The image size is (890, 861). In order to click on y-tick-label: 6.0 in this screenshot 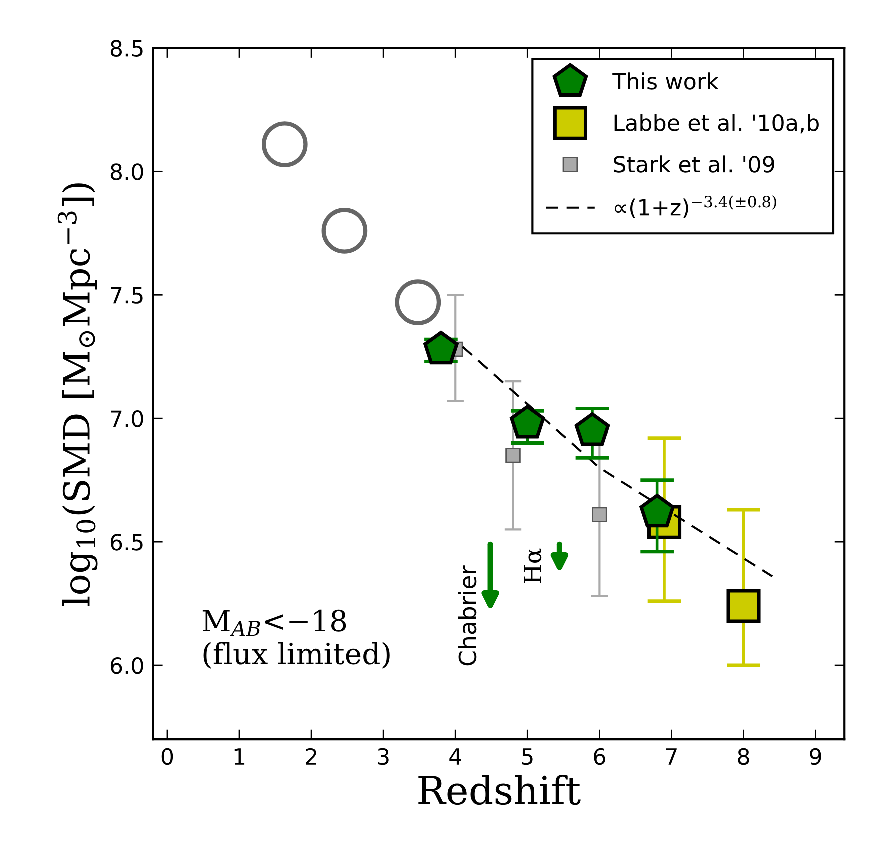, I will do `click(127, 665)`.